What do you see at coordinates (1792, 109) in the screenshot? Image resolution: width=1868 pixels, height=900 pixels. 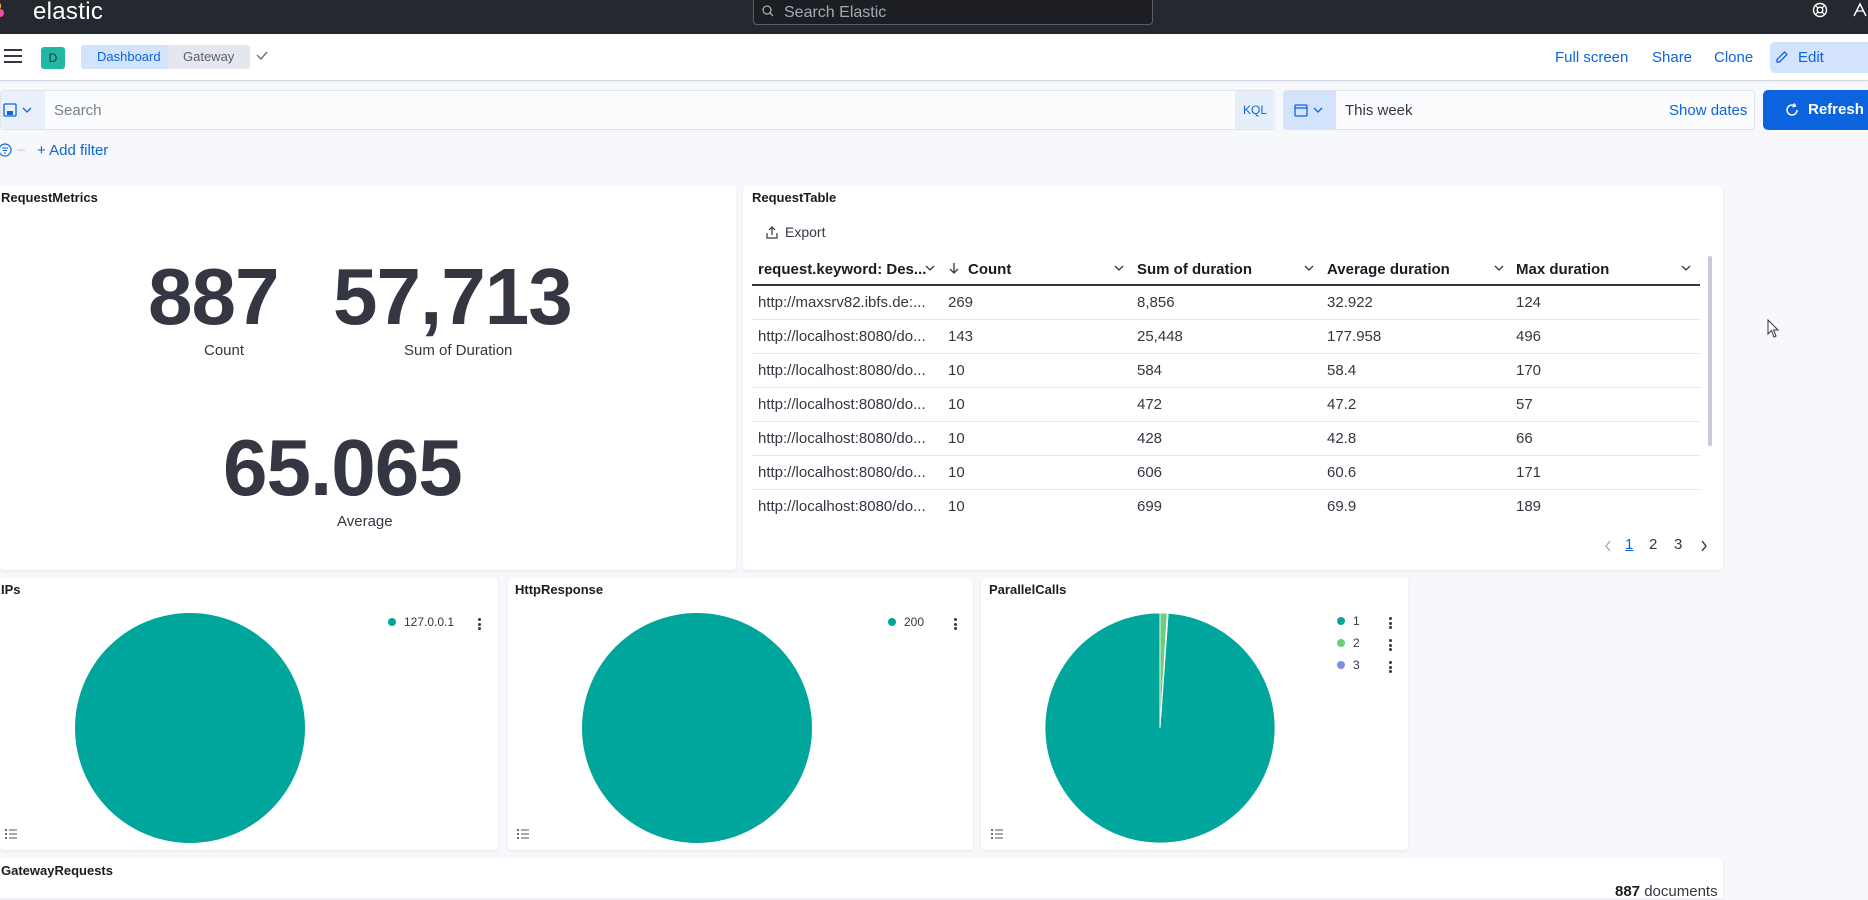 I see `refresh-icon` at bounding box center [1792, 109].